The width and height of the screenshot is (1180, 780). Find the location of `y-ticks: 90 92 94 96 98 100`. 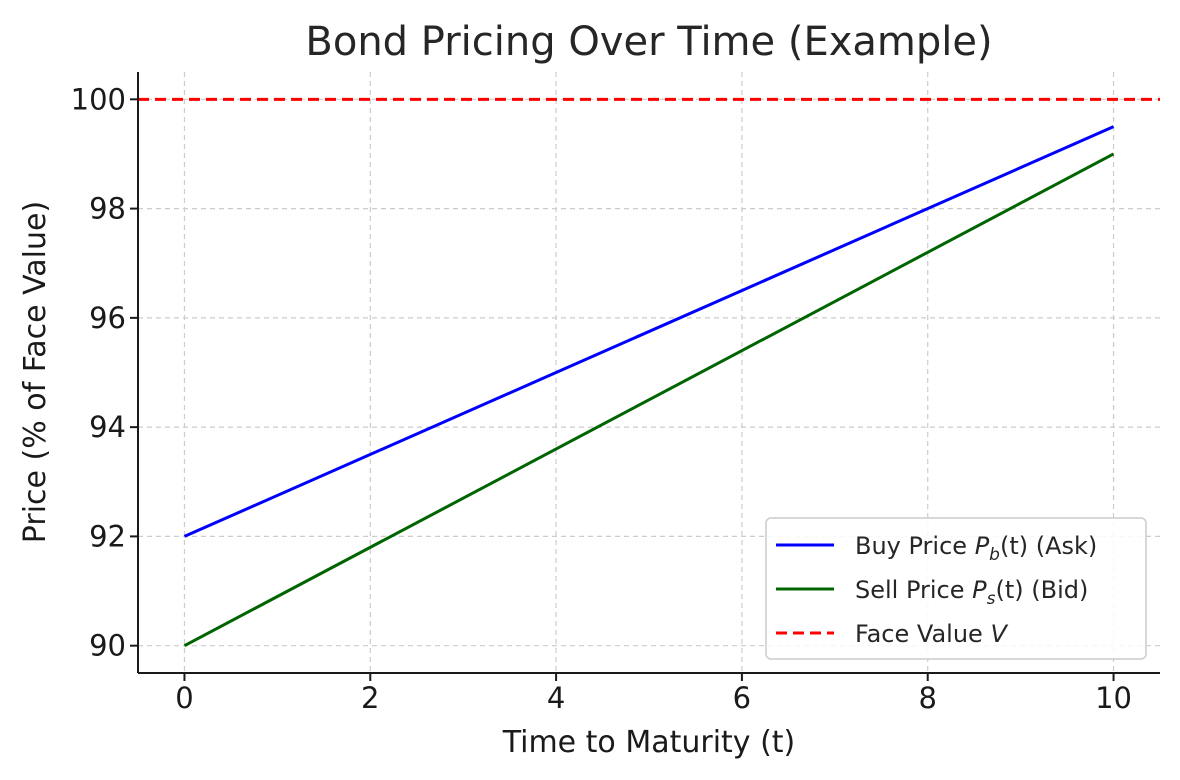

y-ticks: 90 92 94 96 98 100 is located at coordinates (104, 372).